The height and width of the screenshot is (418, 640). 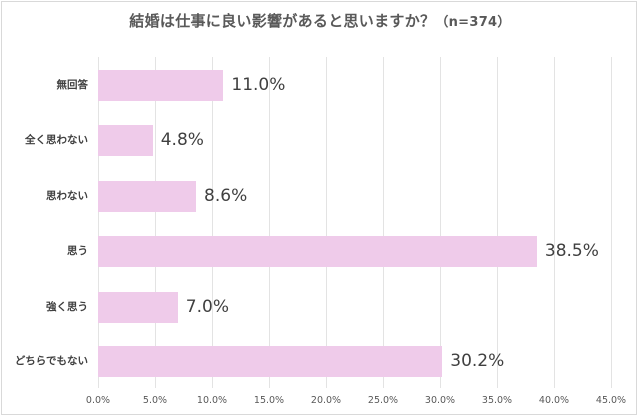 I want to click on x-tick-label: 5.0%, so click(x=155, y=400).